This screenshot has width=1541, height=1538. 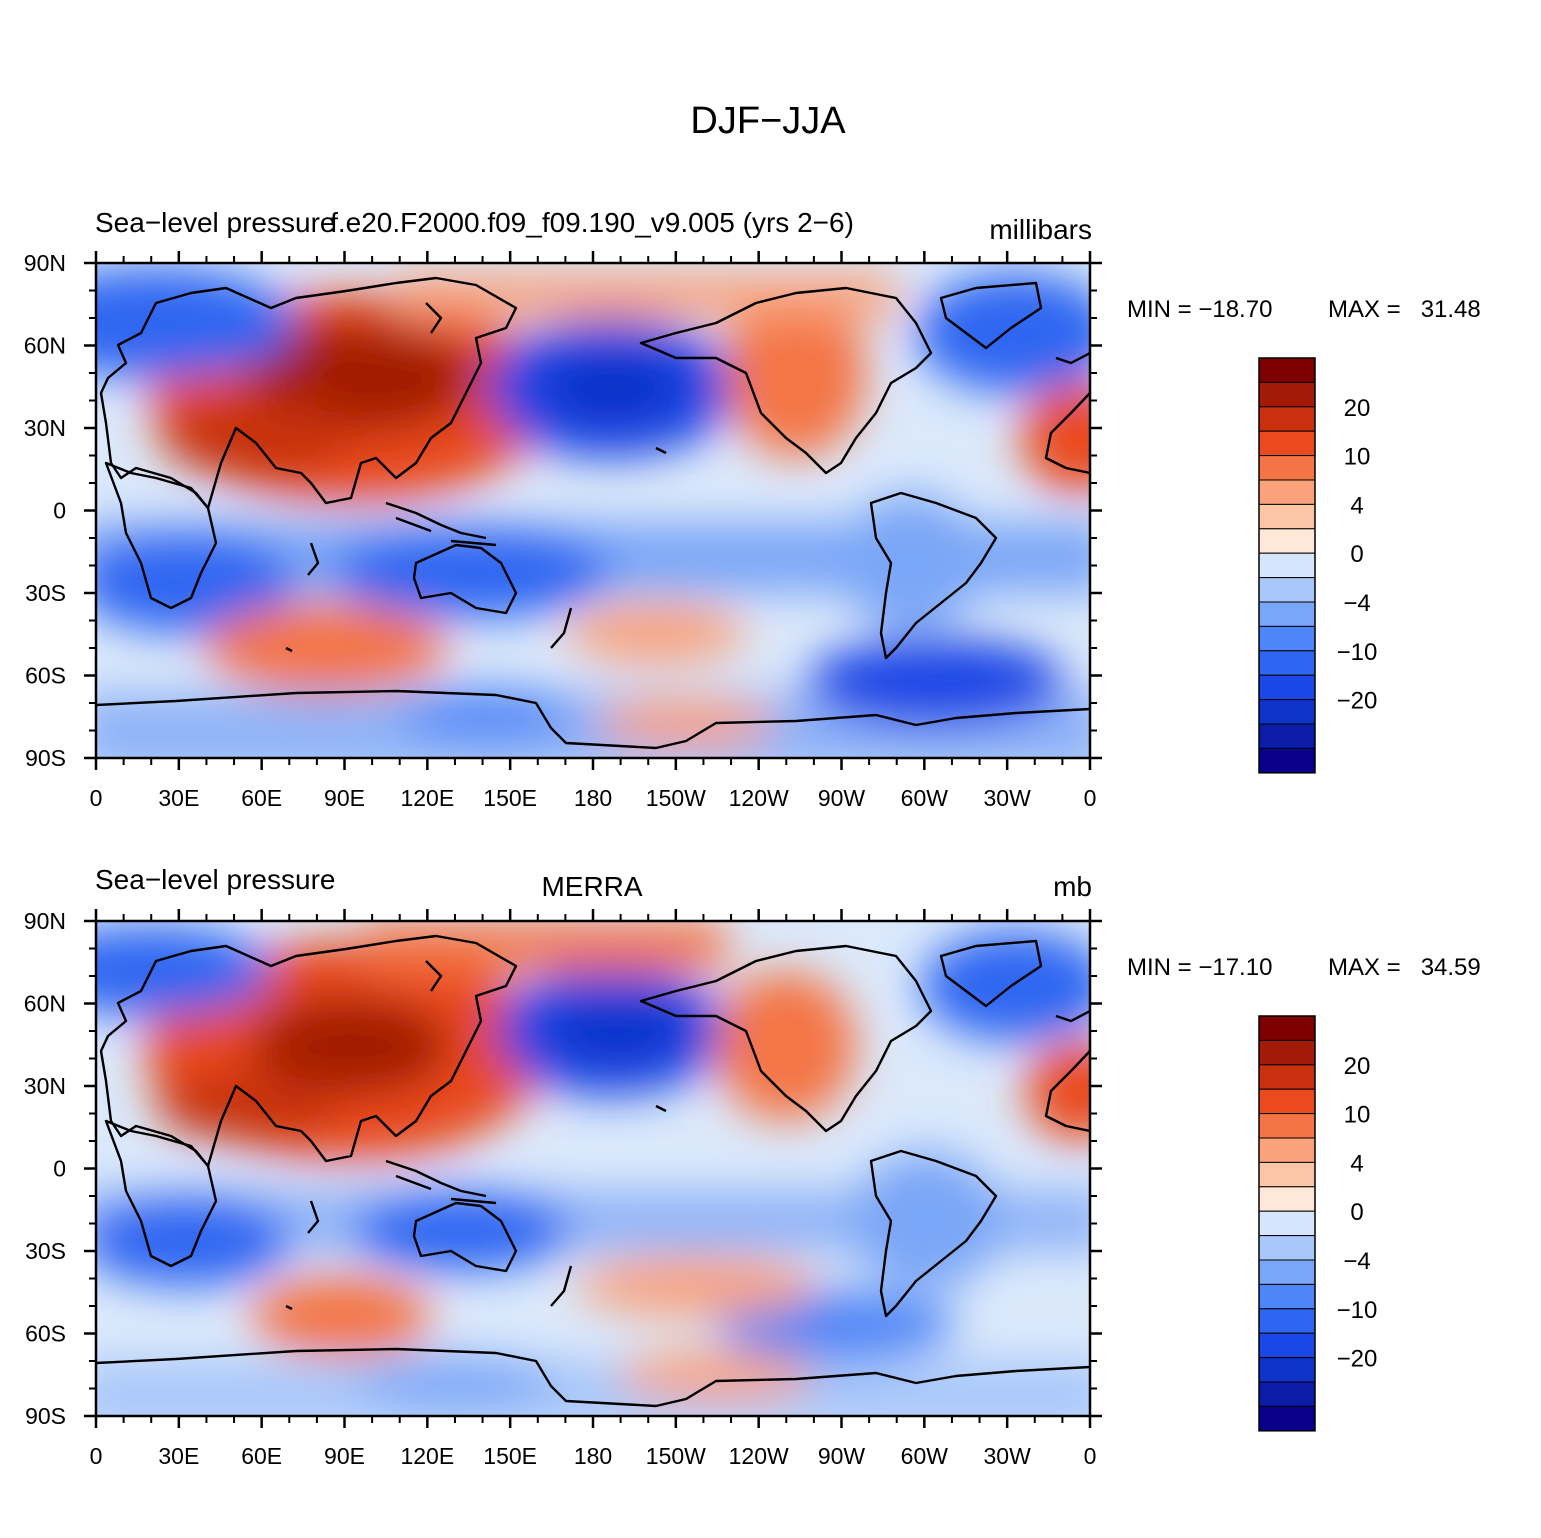 I want to click on panel-center-title: MERRA, so click(x=591, y=886).